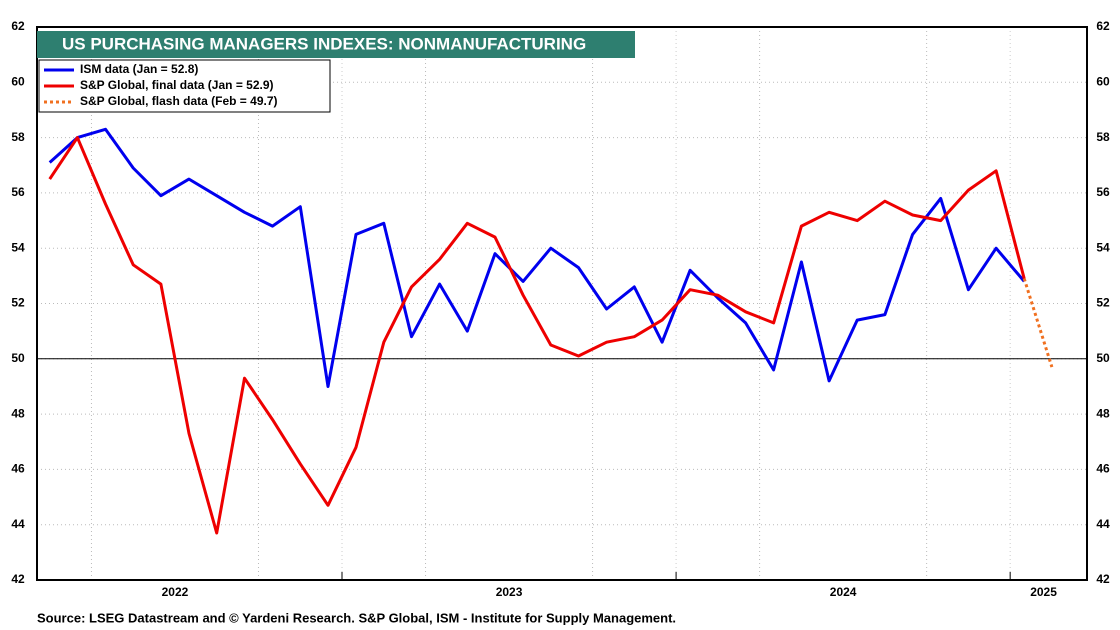  Describe the element at coordinates (179, 101) in the screenshot. I see `legend-label: S&P Global, flash data (Feb = 49.7)` at that location.